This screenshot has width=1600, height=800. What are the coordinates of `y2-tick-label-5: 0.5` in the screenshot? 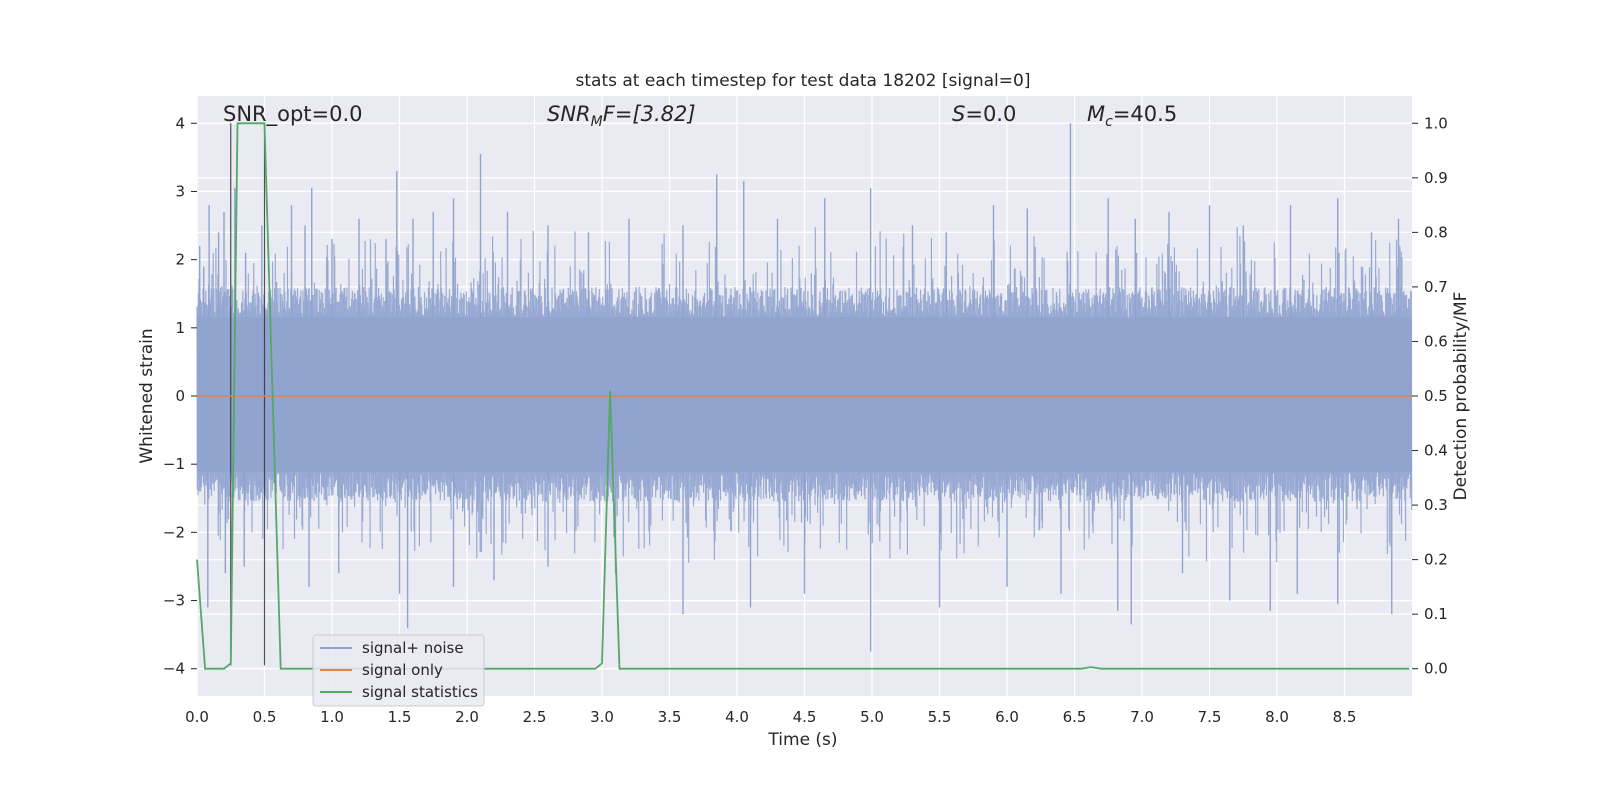 It's located at (1436, 396).